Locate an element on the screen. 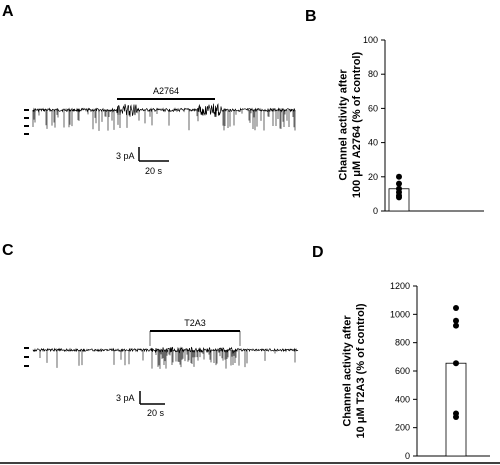  state-marks-c is located at coordinates (26, 357).